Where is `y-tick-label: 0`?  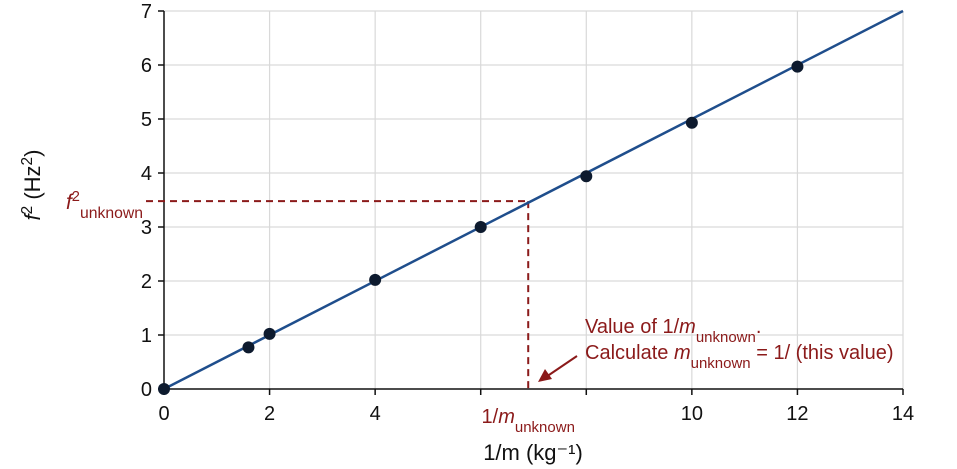 y-tick-label: 0 is located at coordinates (146, 390).